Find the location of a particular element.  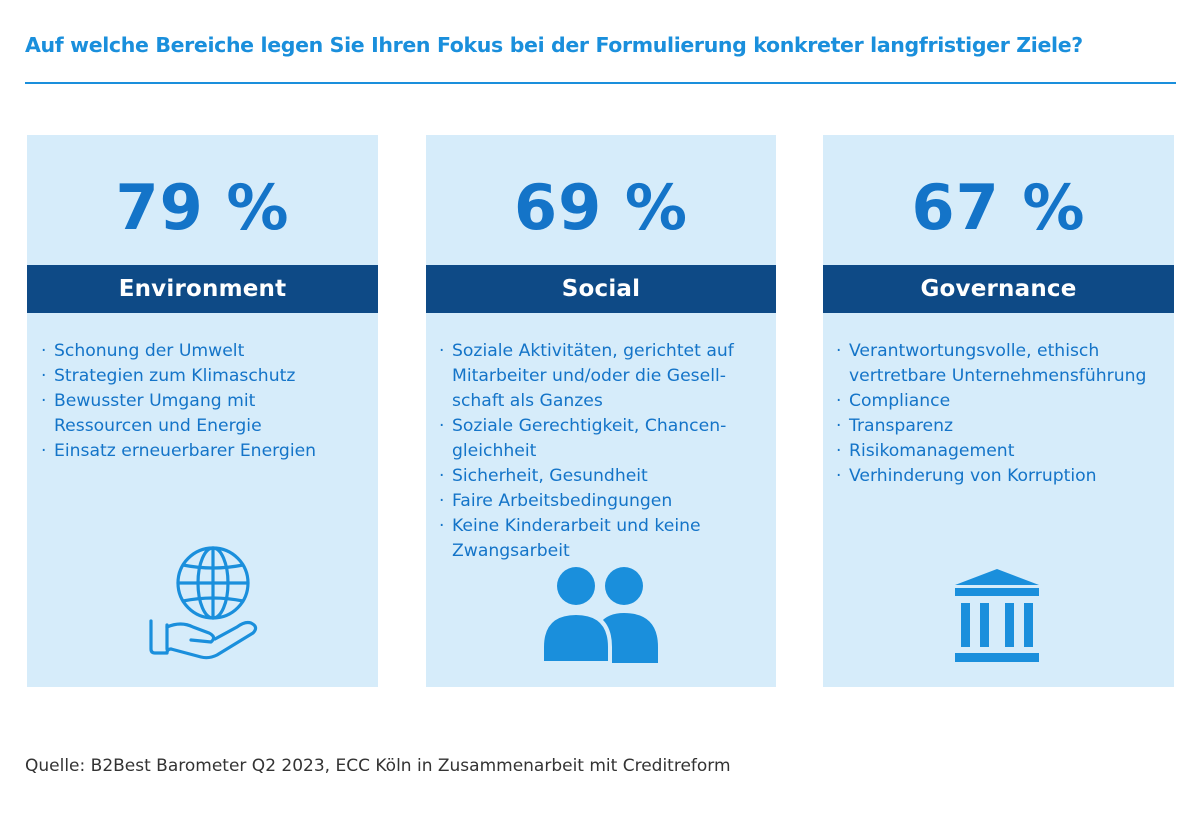

list-item: · Strategien zum Klimaschutz is located at coordinates (168, 376).